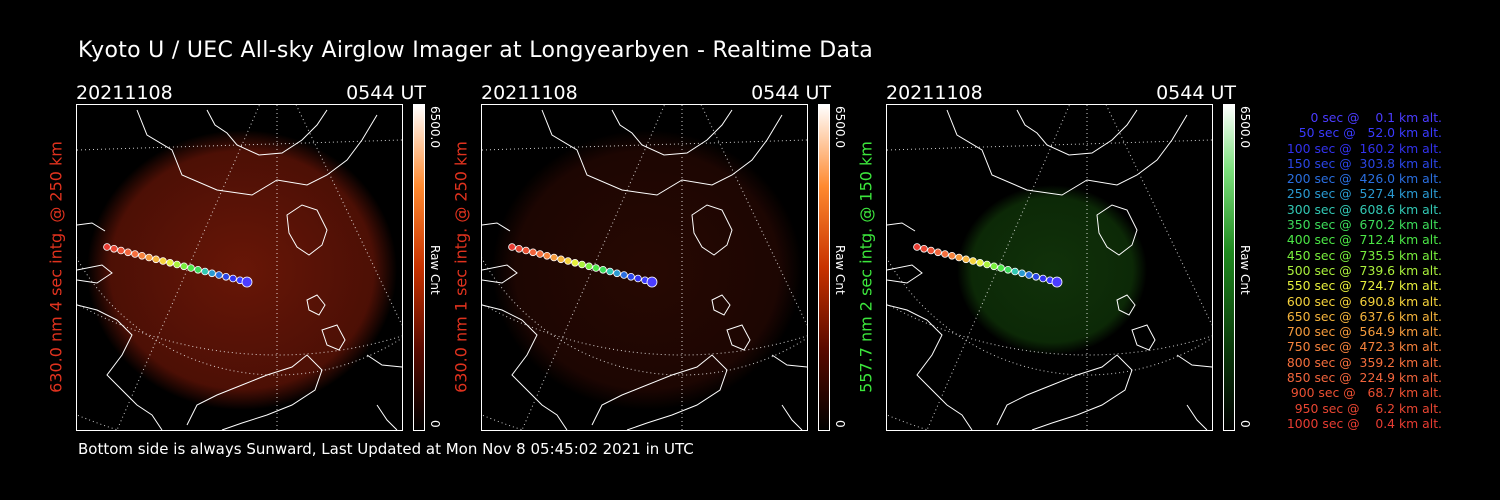 Image resolution: width=1500 pixels, height=500 pixels. I want to click on legend-entry: 900 sec @ 68.7 km alt., so click(1364, 393).